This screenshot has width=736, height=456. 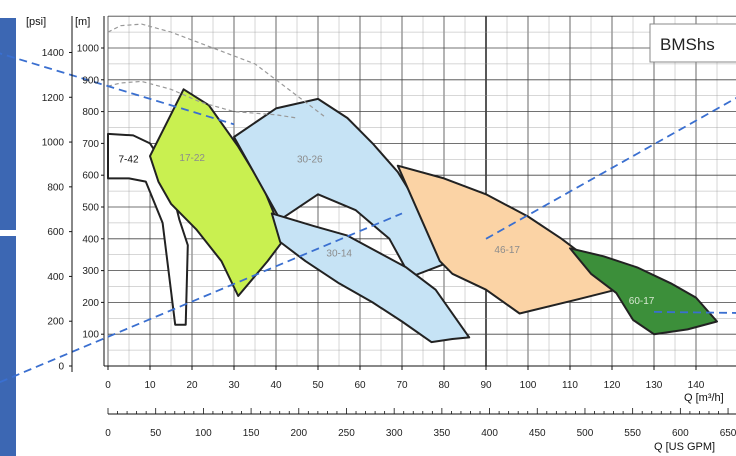 What do you see at coordinates (654, 385) in the screenshot?
I see `m3h-tick-label: 130` at bounding box center [654, 385].